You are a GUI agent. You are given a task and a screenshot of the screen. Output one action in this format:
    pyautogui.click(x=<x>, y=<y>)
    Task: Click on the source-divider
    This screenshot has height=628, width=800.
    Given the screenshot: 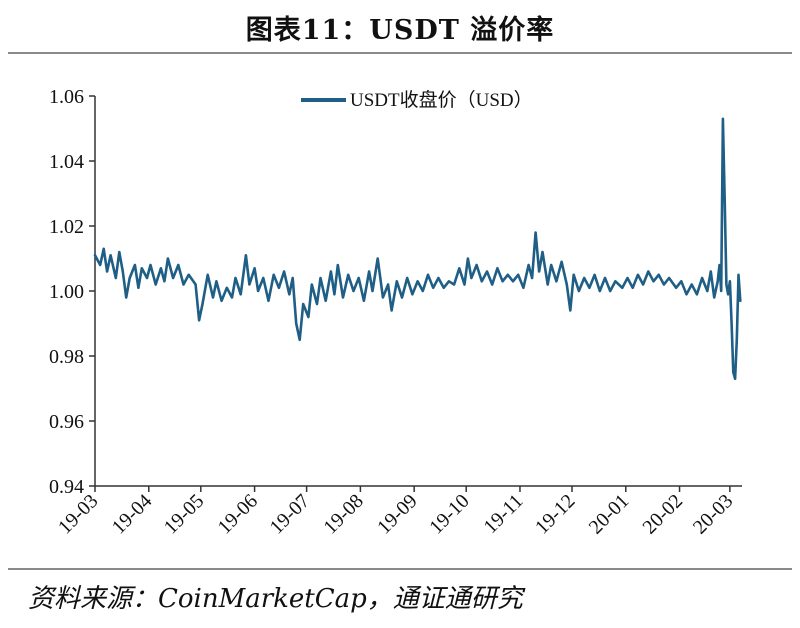 What is the action you would take?
    pyautogui.click(x=400, y=569)
    